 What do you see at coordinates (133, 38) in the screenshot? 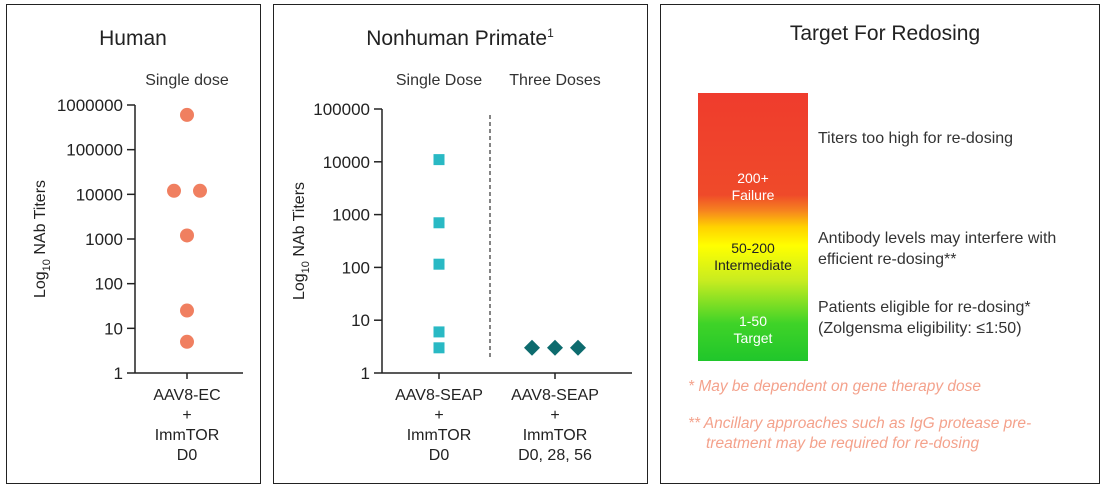
I see `chart-title: Human` at bounding box center [133, 38].